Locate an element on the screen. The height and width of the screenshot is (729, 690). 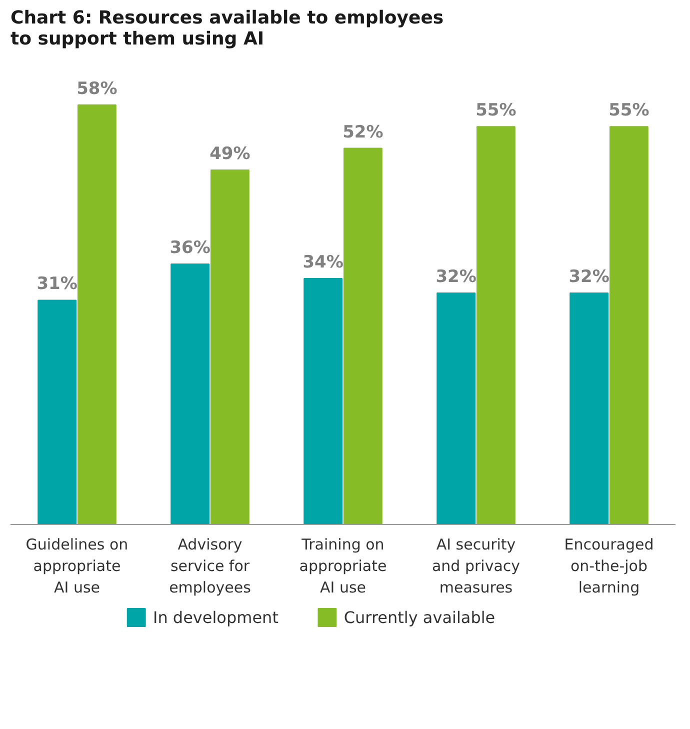
x-tick-label: Encouraged on-the-job learning is located at coordinates (609, 566).